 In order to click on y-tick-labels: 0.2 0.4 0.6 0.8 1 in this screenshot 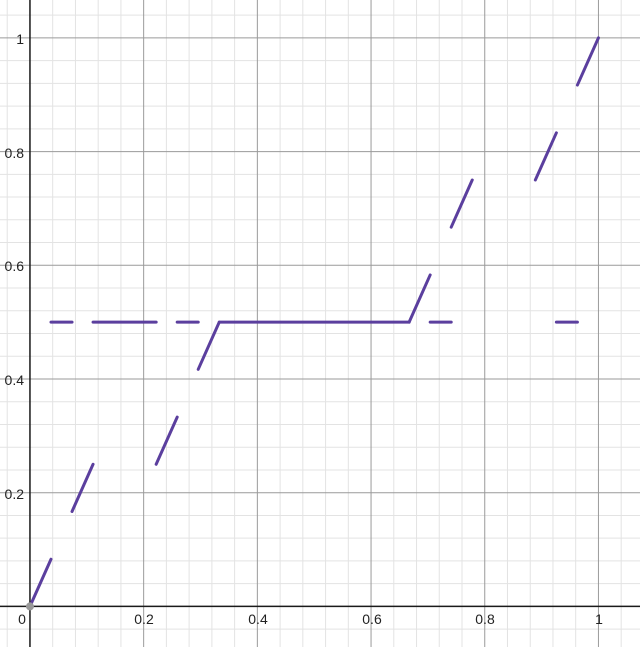, I will do `click(15, 266)`.